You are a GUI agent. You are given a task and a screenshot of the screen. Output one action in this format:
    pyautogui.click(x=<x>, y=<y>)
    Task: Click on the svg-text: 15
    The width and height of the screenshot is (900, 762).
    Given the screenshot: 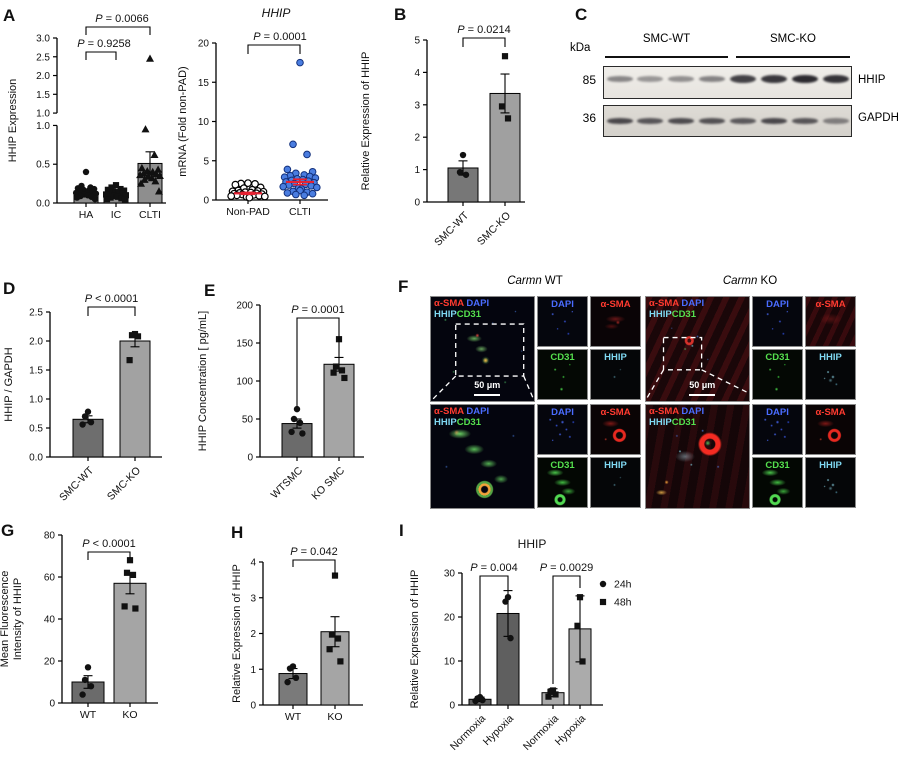 What is the action you would take?
    pyautogui.click(x=204, y=83)
    